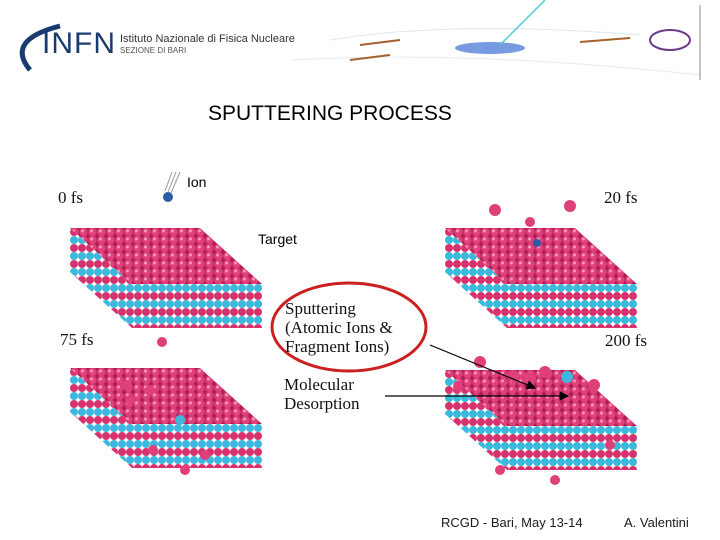 This screenshot has width=720, height=540. I want to click on time-label-0fs: 0 fs, so click(71, 197).